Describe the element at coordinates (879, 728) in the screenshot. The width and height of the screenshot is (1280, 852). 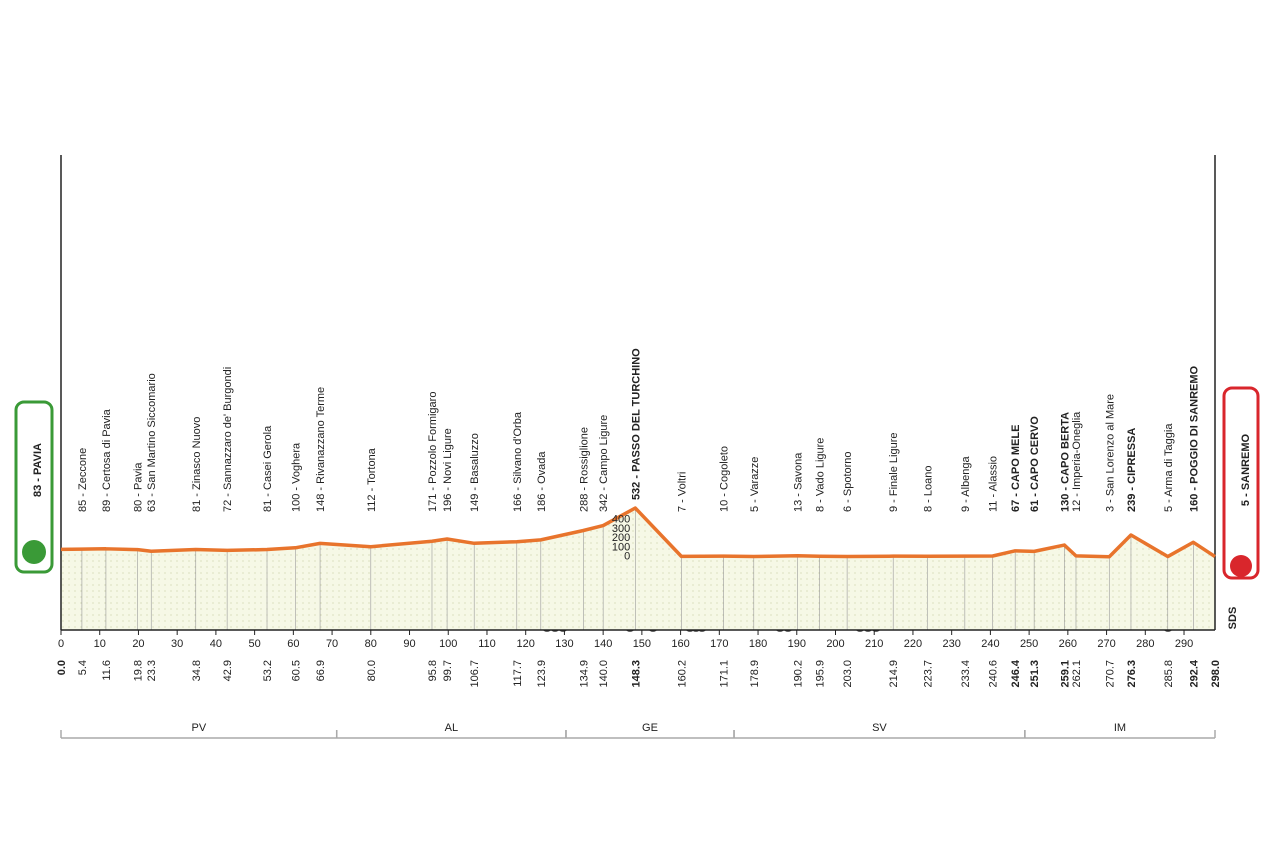
I see `province-label: SV` at that location.